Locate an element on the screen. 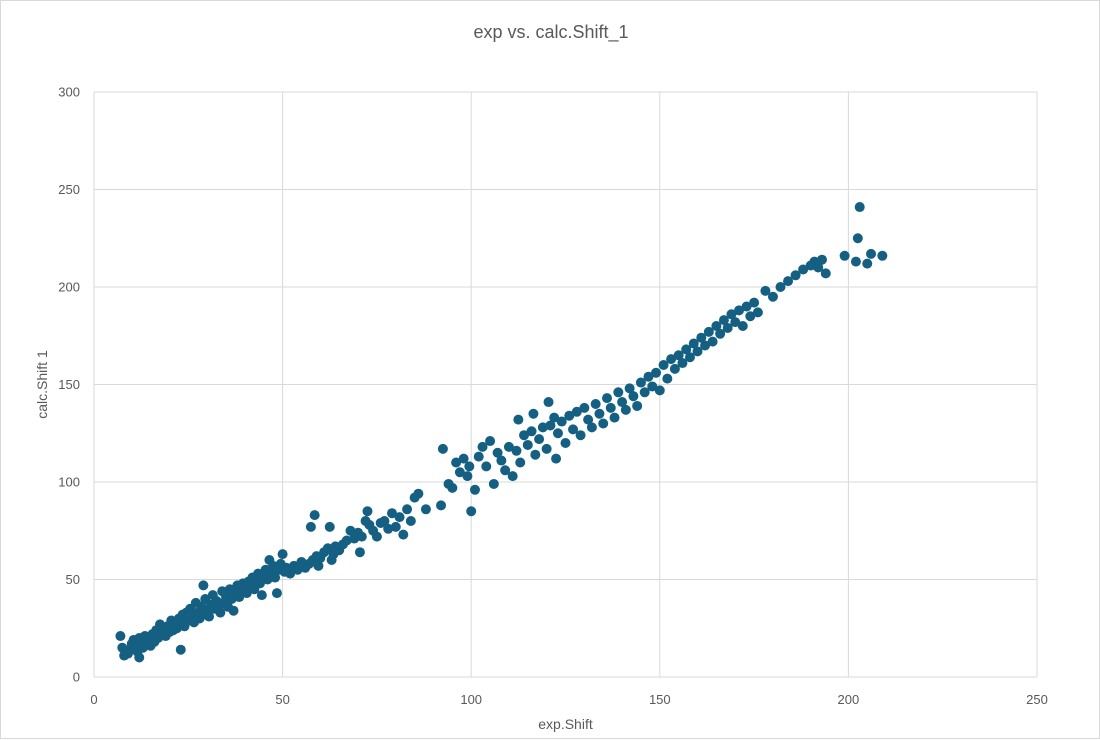 The height and width of the screenshot is (740, 1100). y-tick-label: 100 is located at coordinates (69, 482).